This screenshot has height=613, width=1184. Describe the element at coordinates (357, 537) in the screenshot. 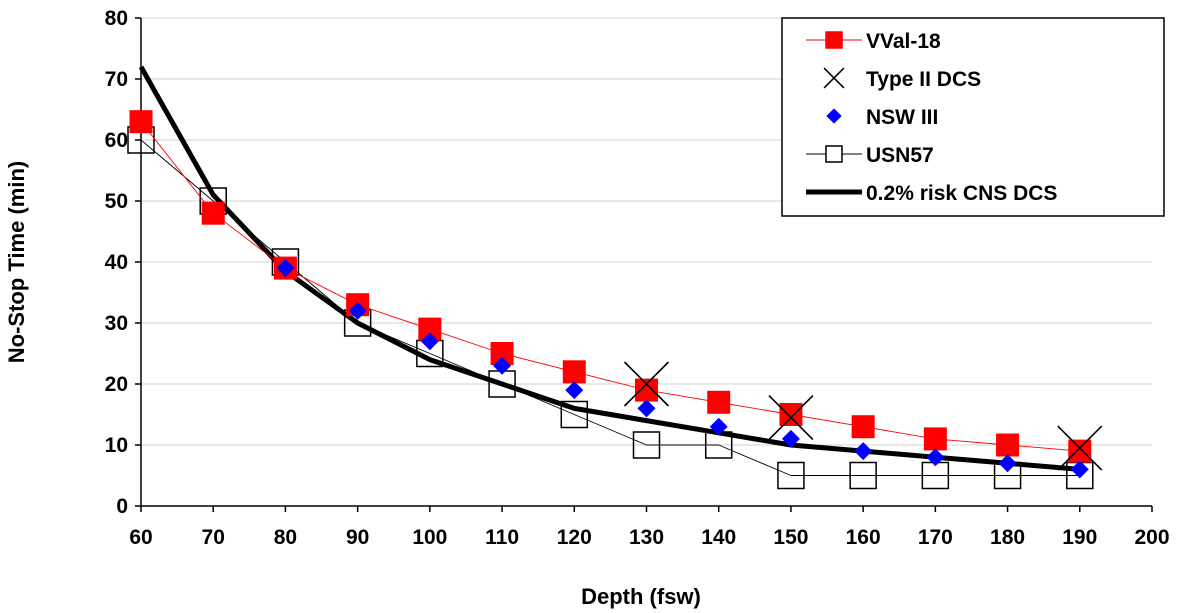

I see `x-tick-label: 90` at that location.